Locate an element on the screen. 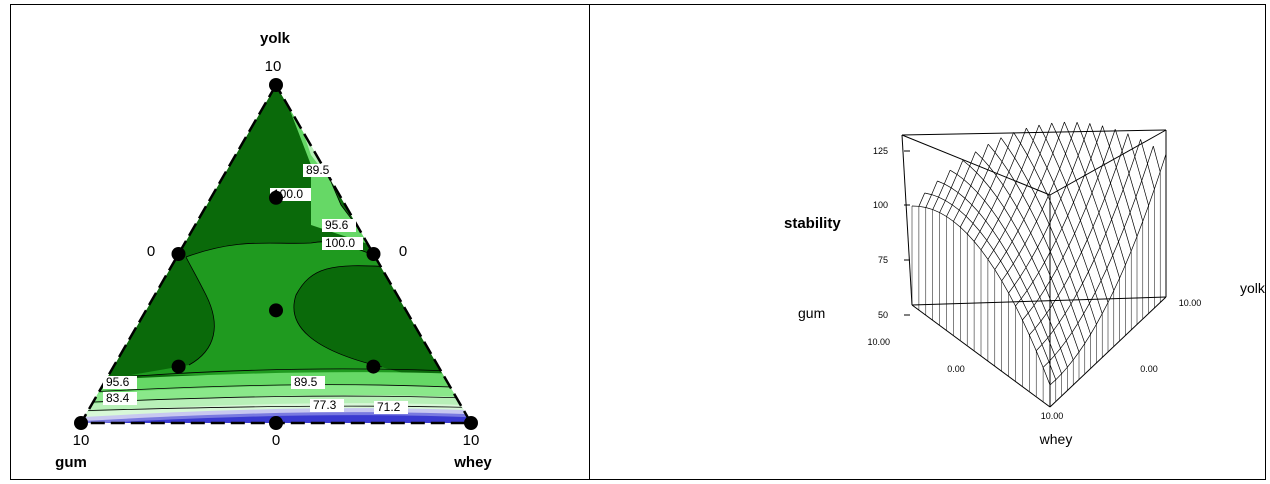 The height and width of the screenshot is (484, 1270). tick-whey-min: 0.00 is located at coordinates (1149, 369).